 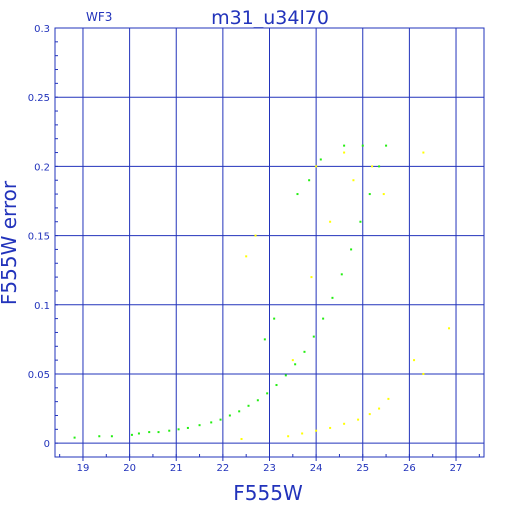 What do you see at coordinates (176, 468) in the screenshot?
I see `x-tick-label: 21` at bounding box center [176, 468].